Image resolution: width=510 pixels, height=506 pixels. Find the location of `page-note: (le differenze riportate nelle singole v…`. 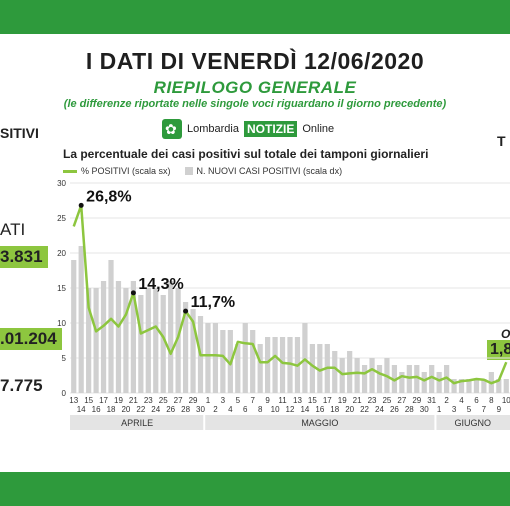

page-note: (le differenze riportate nelle singole v… is located at coordinates (255, 104).